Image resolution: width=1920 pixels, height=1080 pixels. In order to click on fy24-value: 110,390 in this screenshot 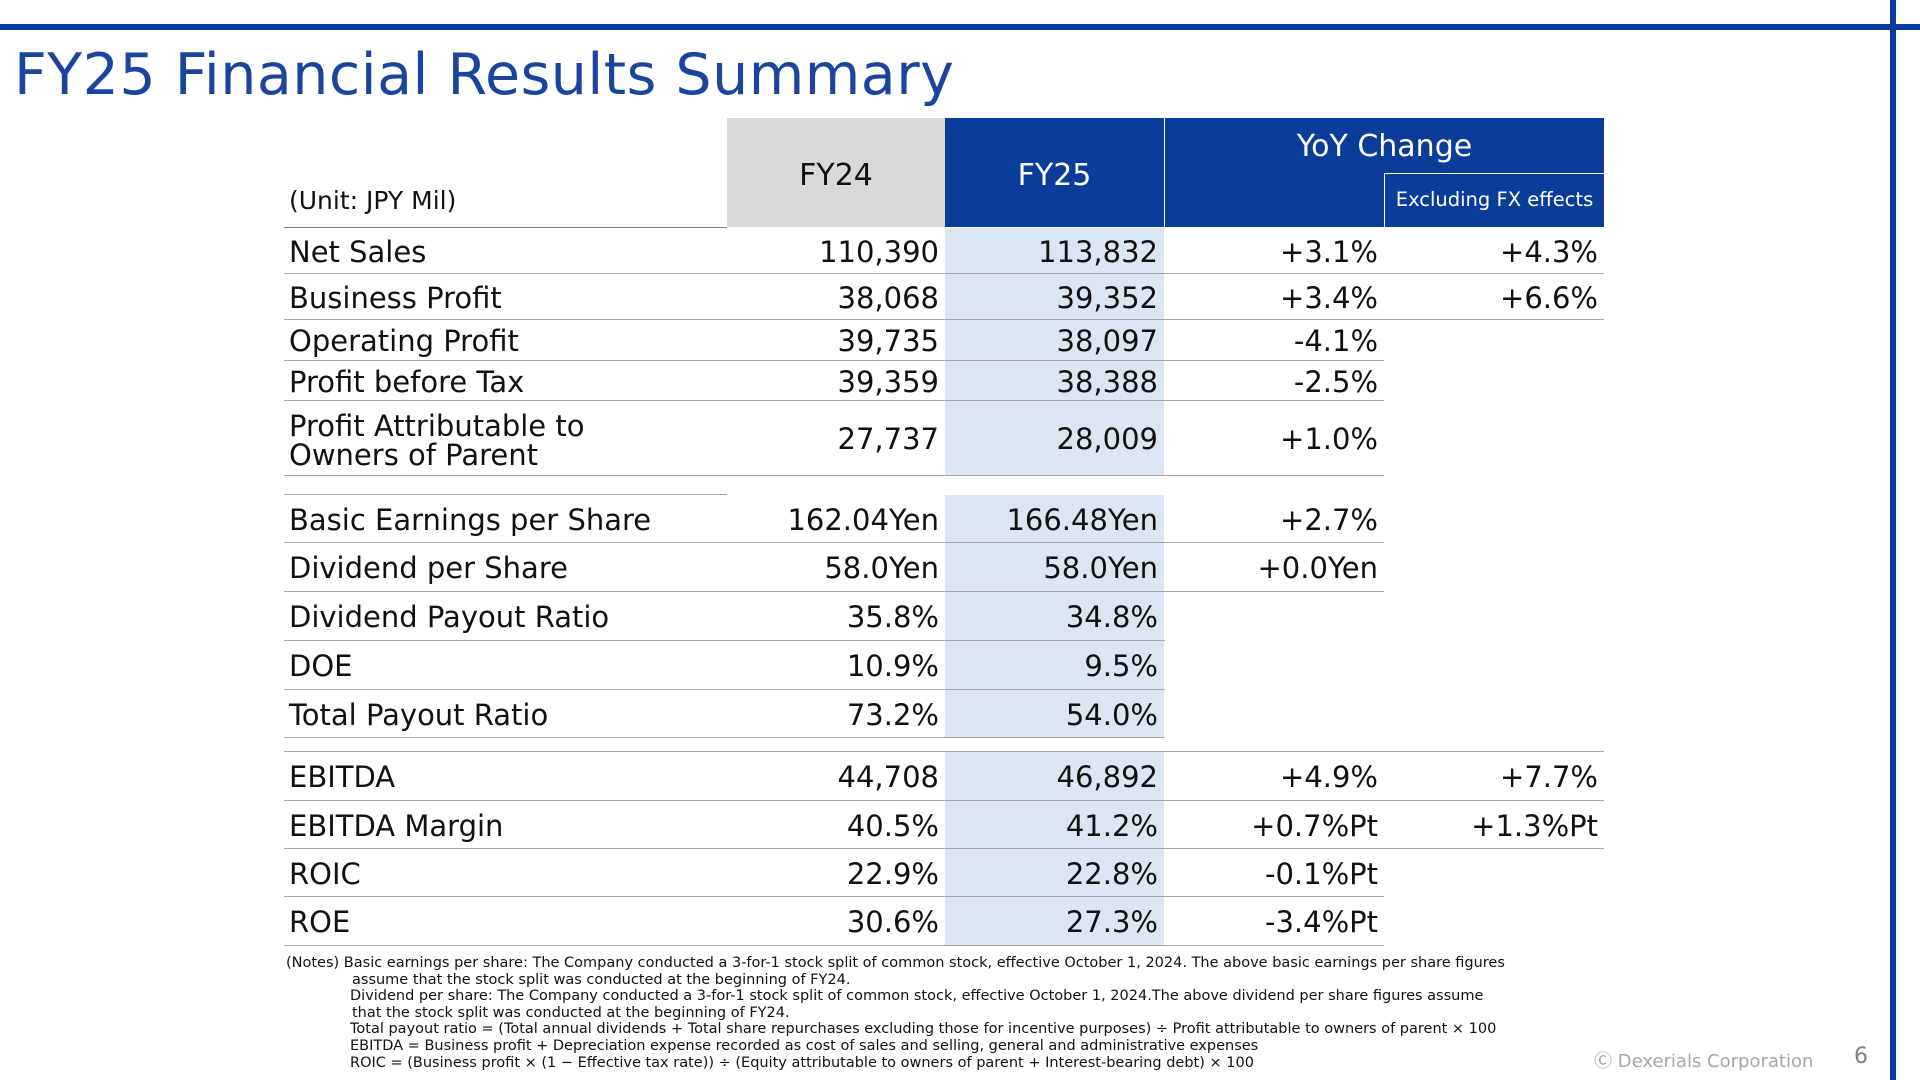, I will do `click(879, 252)`.